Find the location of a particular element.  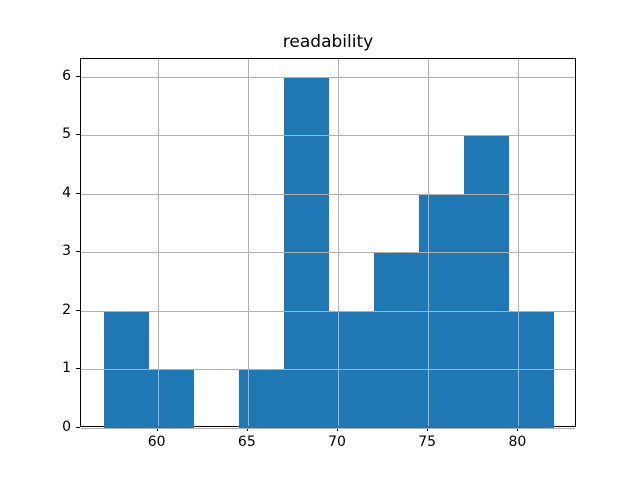

x-tick-label: 60 is located at coordinates (156, 442).